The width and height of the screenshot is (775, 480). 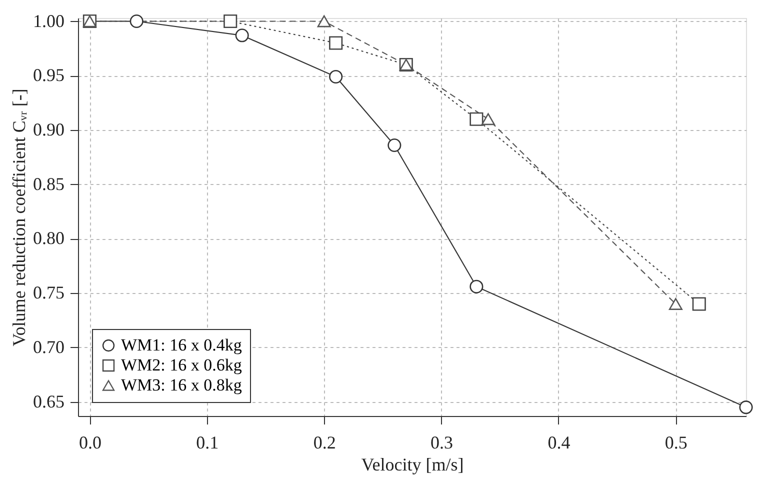 What do you see at coordinates (48, 346) in the screenshot?
I see `y-tick-label: 0.70` at bounding box center [48, 346].